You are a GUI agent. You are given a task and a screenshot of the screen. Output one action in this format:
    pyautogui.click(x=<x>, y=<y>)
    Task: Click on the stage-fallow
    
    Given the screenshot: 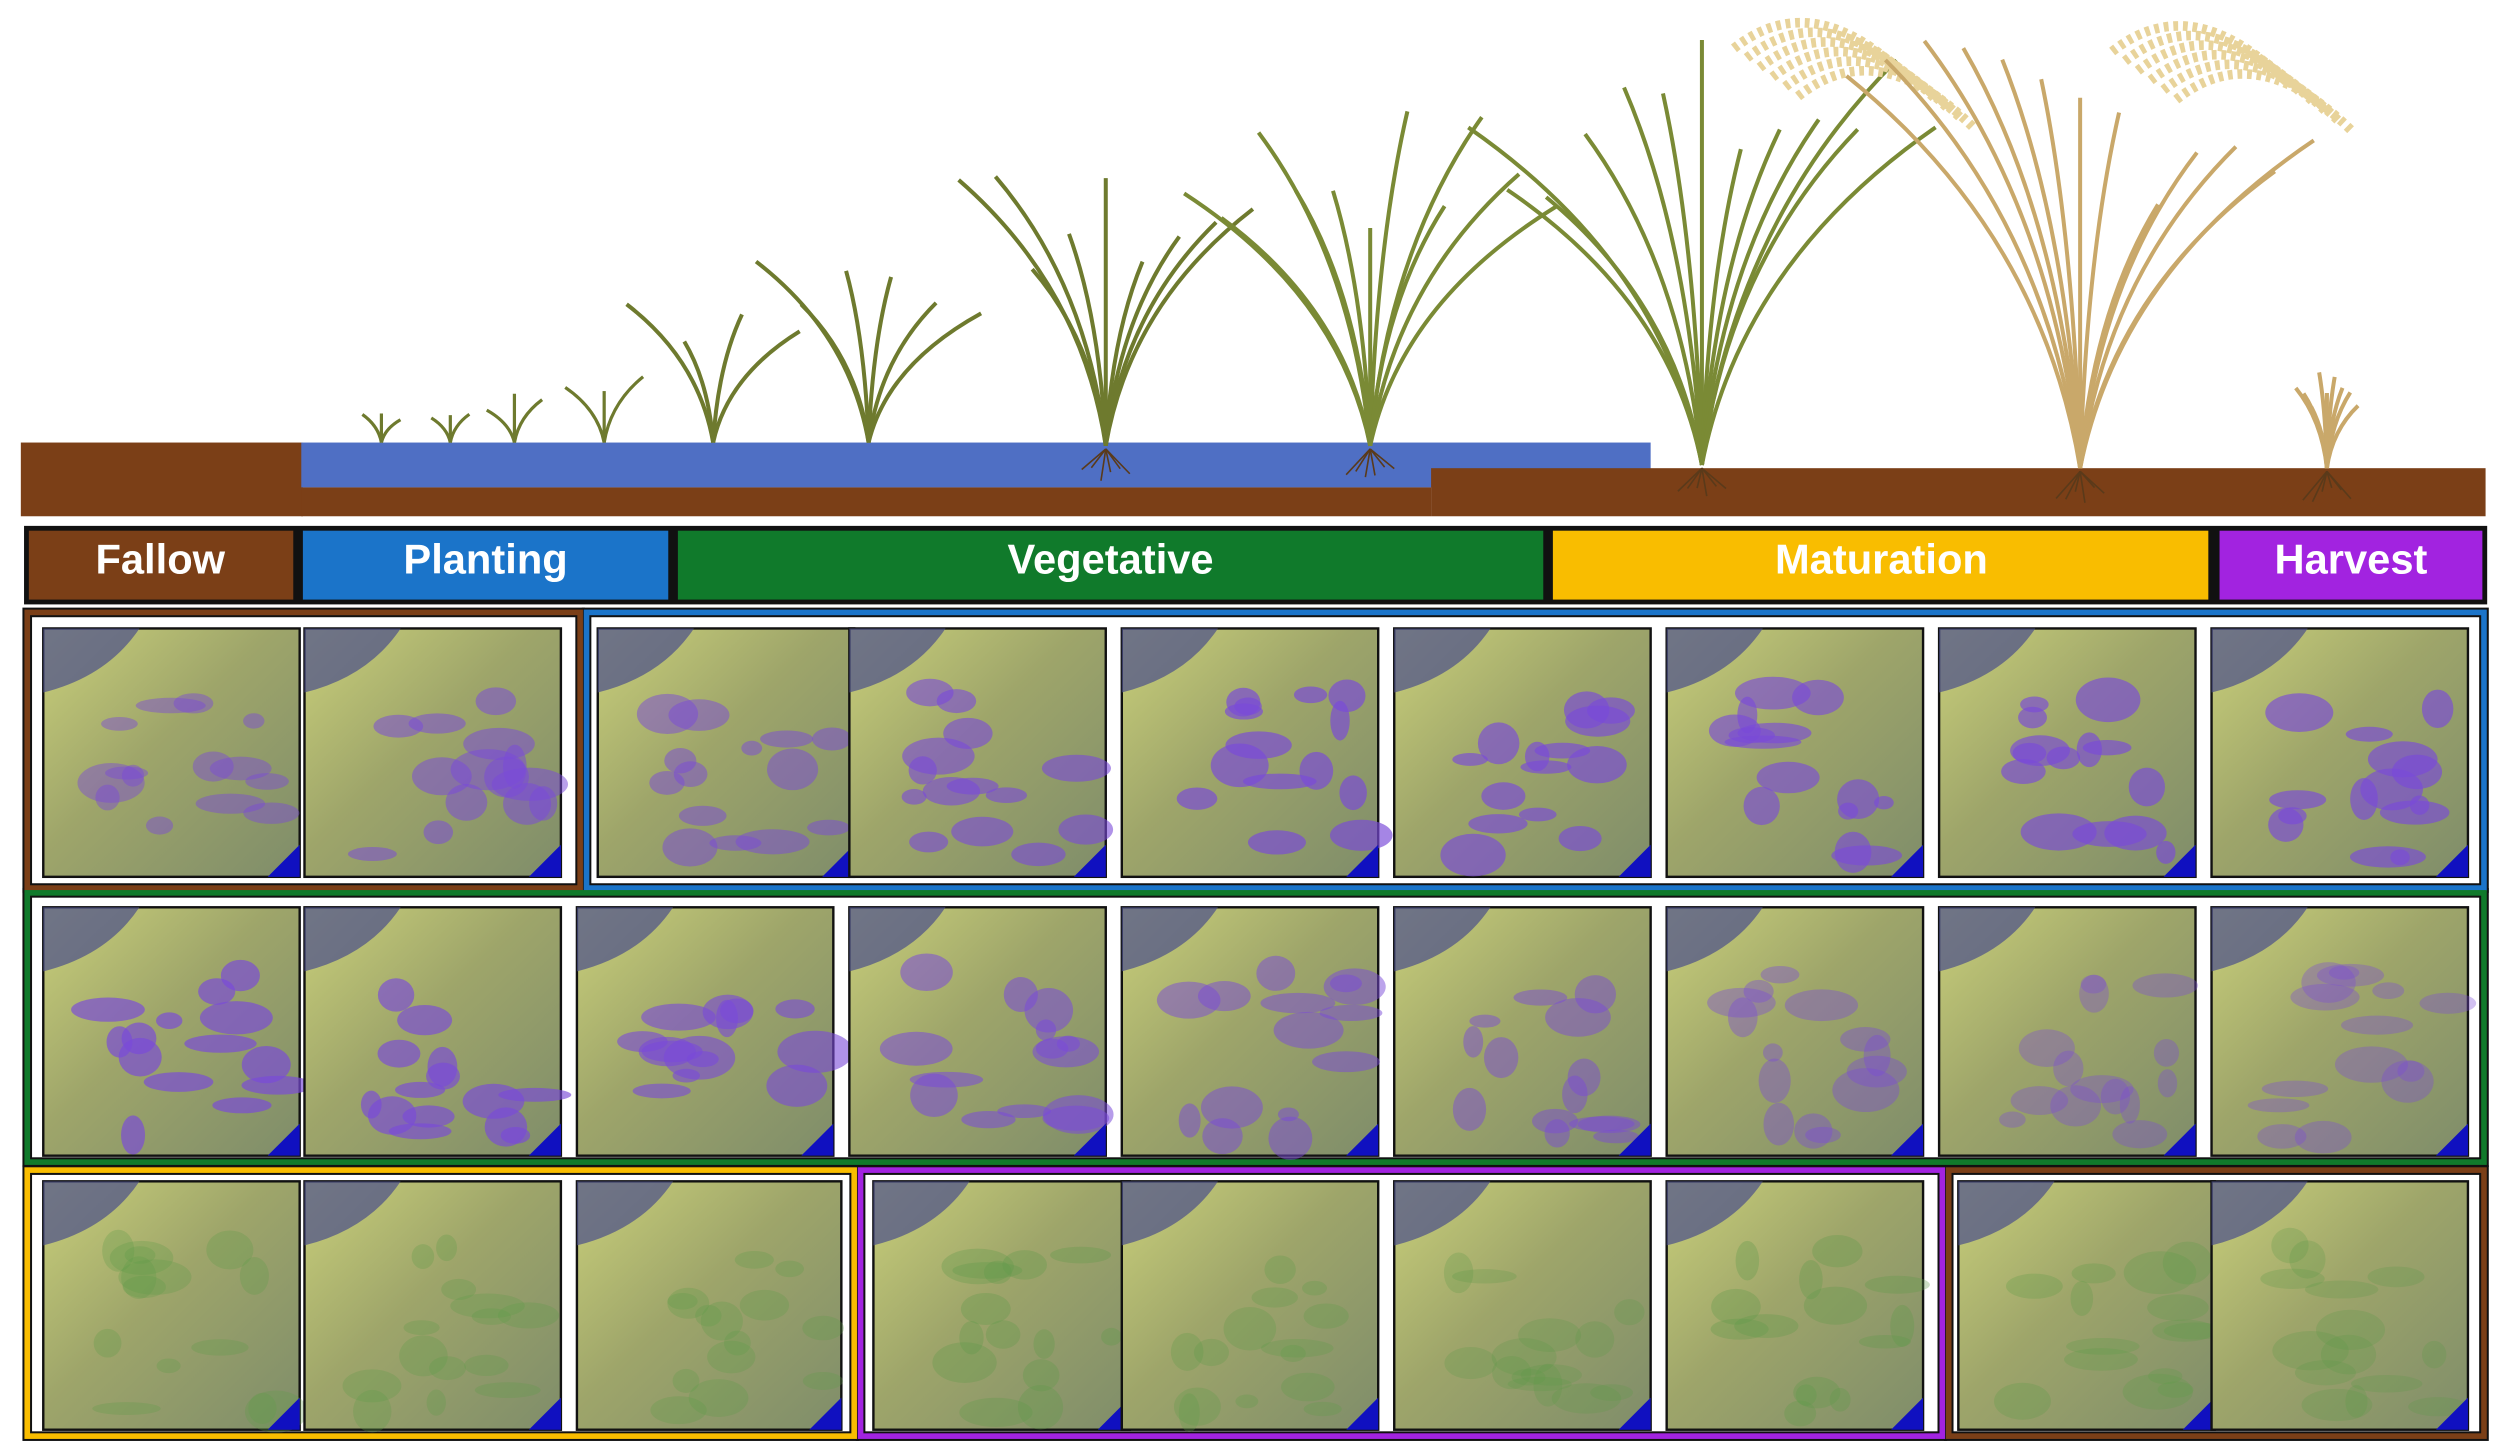 What is the action you would take?
    pyautogui.click(x=161, y=565)
    